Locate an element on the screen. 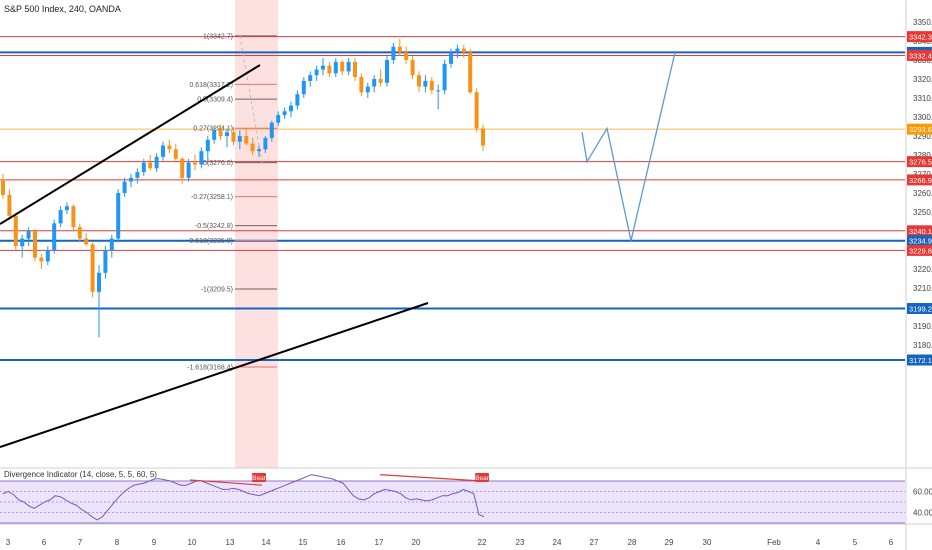  lower-trend-line is located at coordinates (214, 375).